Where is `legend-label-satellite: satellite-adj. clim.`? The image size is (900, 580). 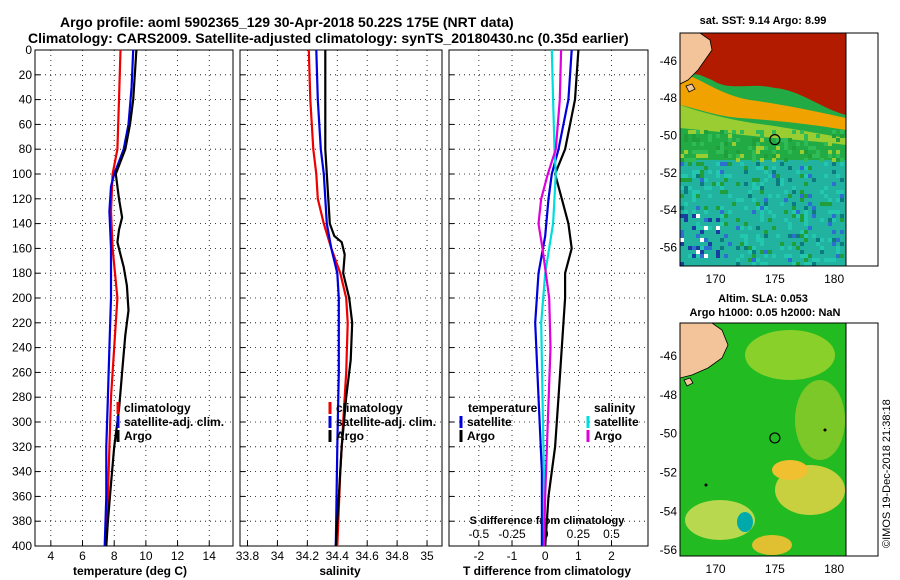 legend-label-satellite: satellite-adj. clim. is located at coordinates (386, 422).